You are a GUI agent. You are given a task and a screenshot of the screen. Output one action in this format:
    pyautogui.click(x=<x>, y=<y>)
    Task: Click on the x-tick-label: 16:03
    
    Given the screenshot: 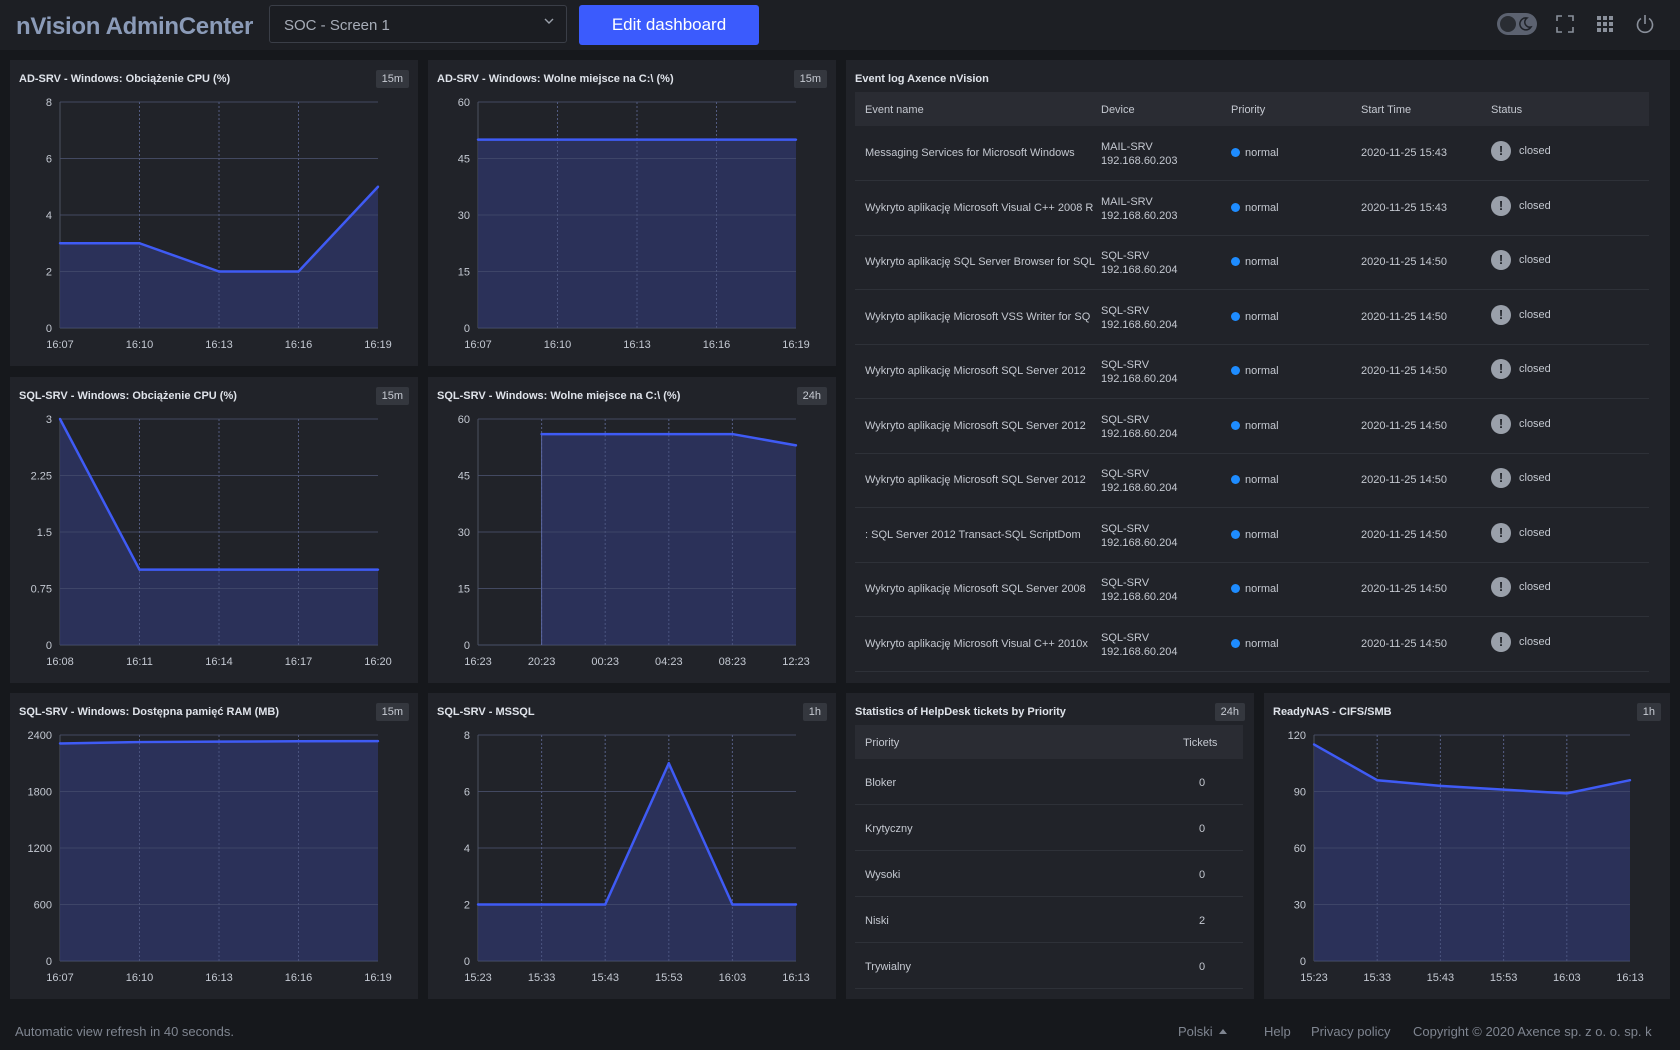 What is the action you would take?
    pyautogui.click(x=1567, y=978)
    